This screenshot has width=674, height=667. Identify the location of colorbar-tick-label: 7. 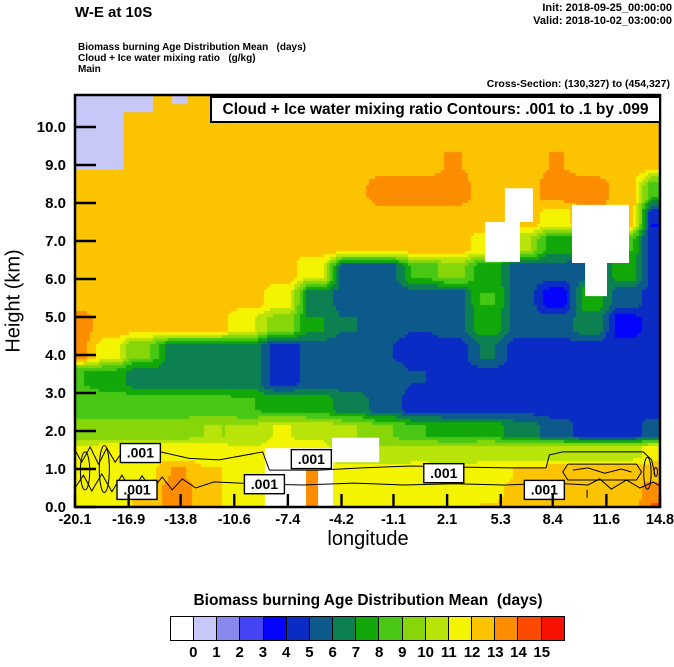
(356, 652).